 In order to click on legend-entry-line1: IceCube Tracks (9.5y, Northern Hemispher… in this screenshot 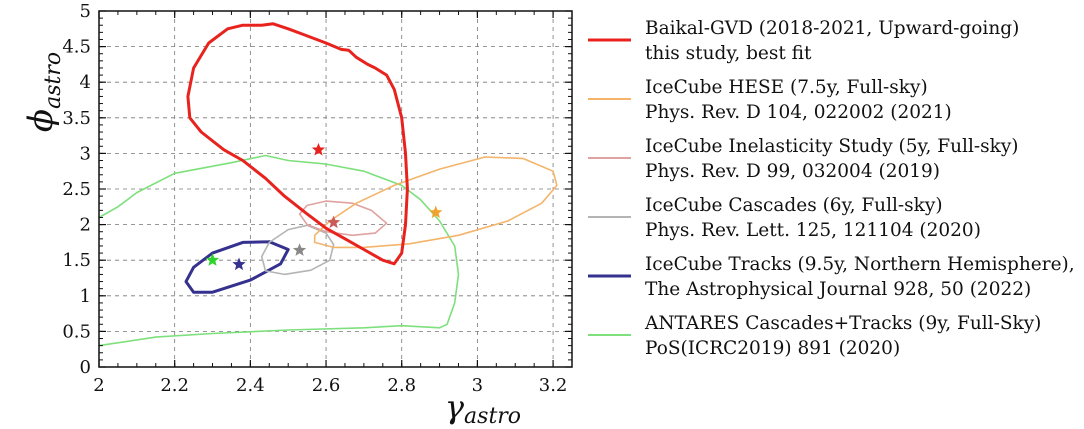, I will do `click(860, 264)`.